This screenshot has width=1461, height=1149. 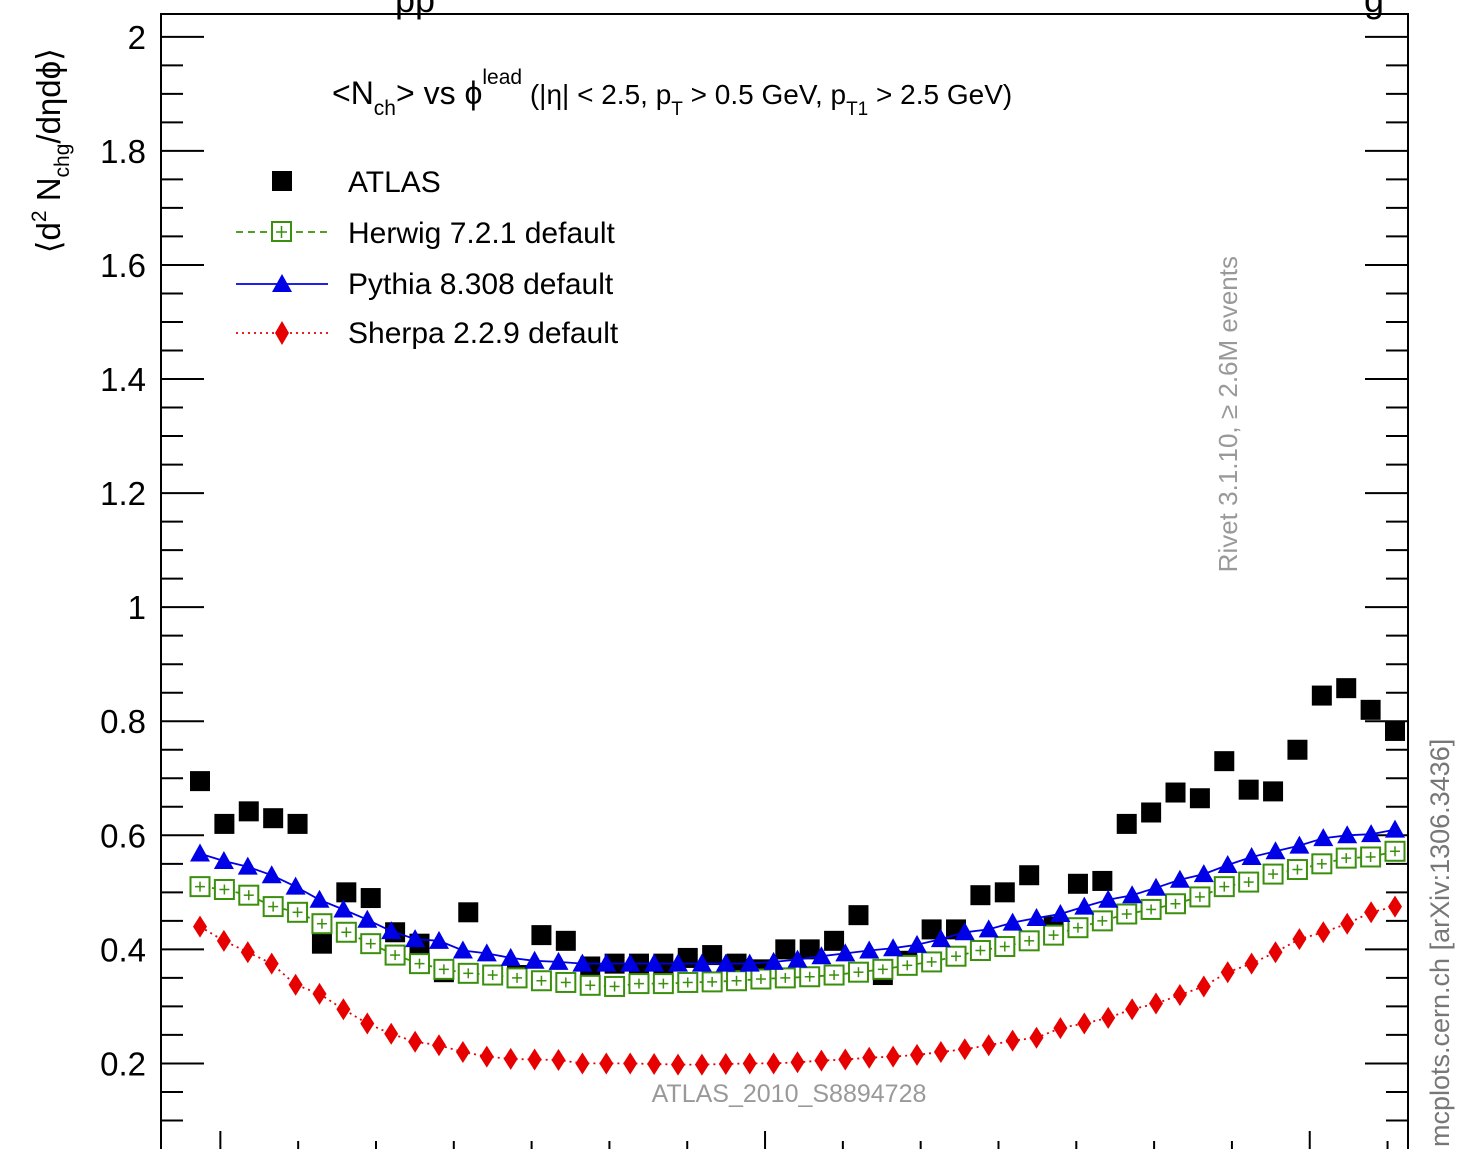 I want to click on legend-marker-pythia, so click(x=282, y=283).